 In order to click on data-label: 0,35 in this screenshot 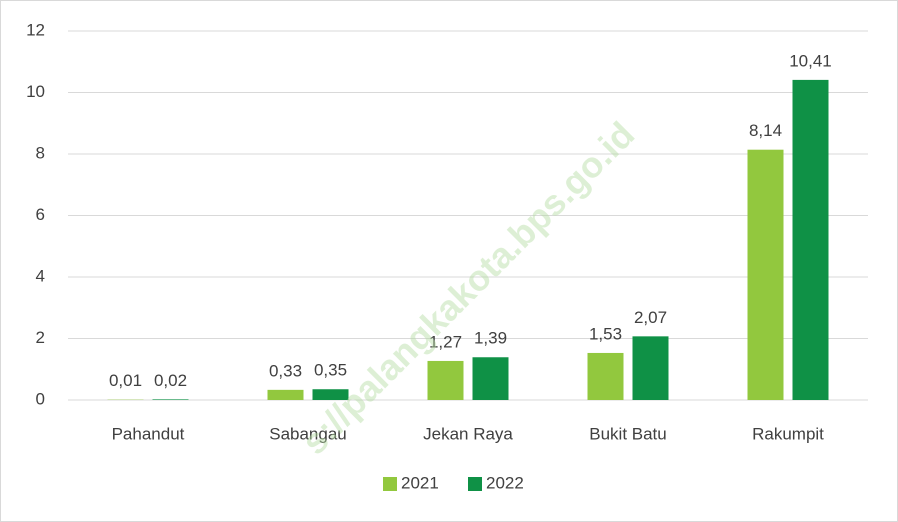, I will do `click(330, 370)`.